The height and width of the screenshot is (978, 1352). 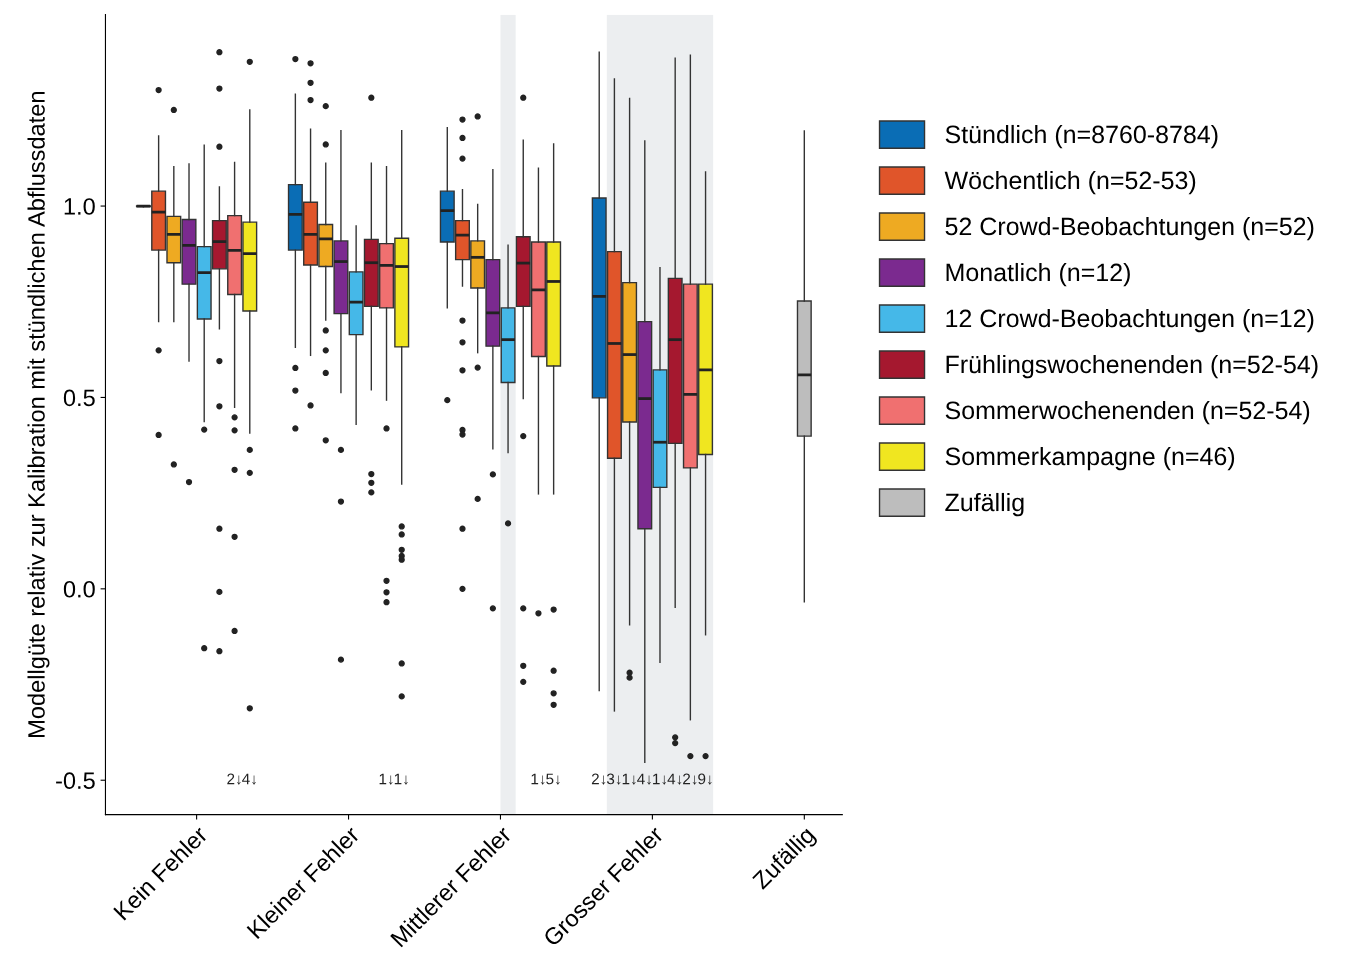 What do you see at coordinates (705, 779) in the screenshot?
I see `text: 9↓` at bounding box center [705, 779].